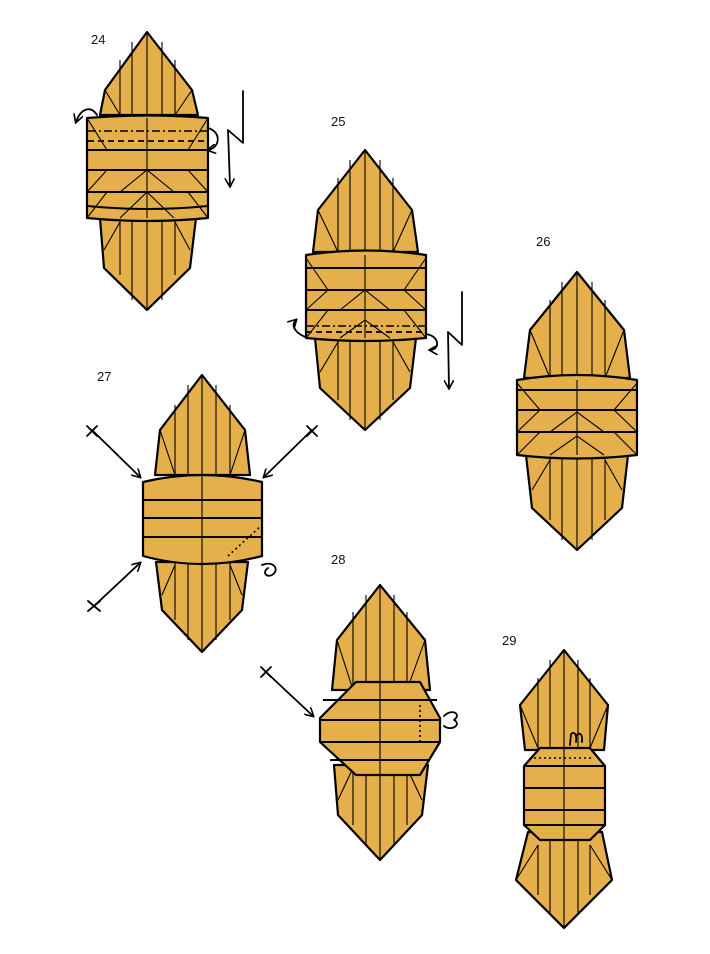 Image resolution: width=710 pixels, height=954 pixels. I want to click on step-25-figure, so click(378, 290).